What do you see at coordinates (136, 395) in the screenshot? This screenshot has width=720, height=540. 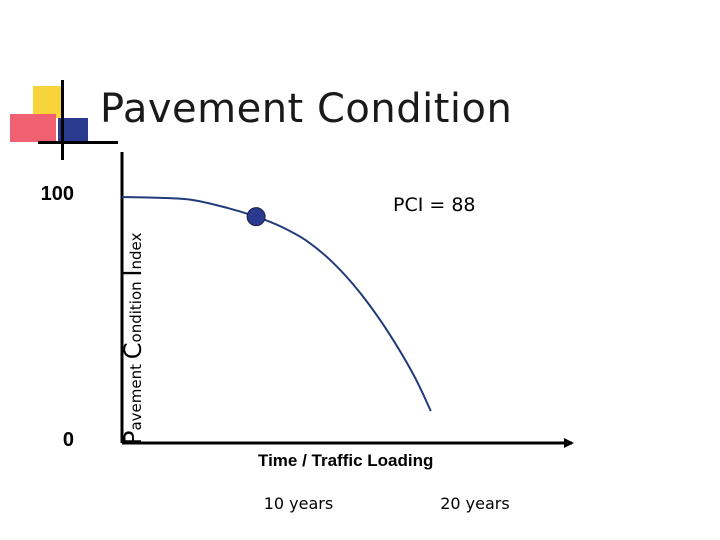 I see `y-title-rest-1: avement` at bounding box center [136, 395].